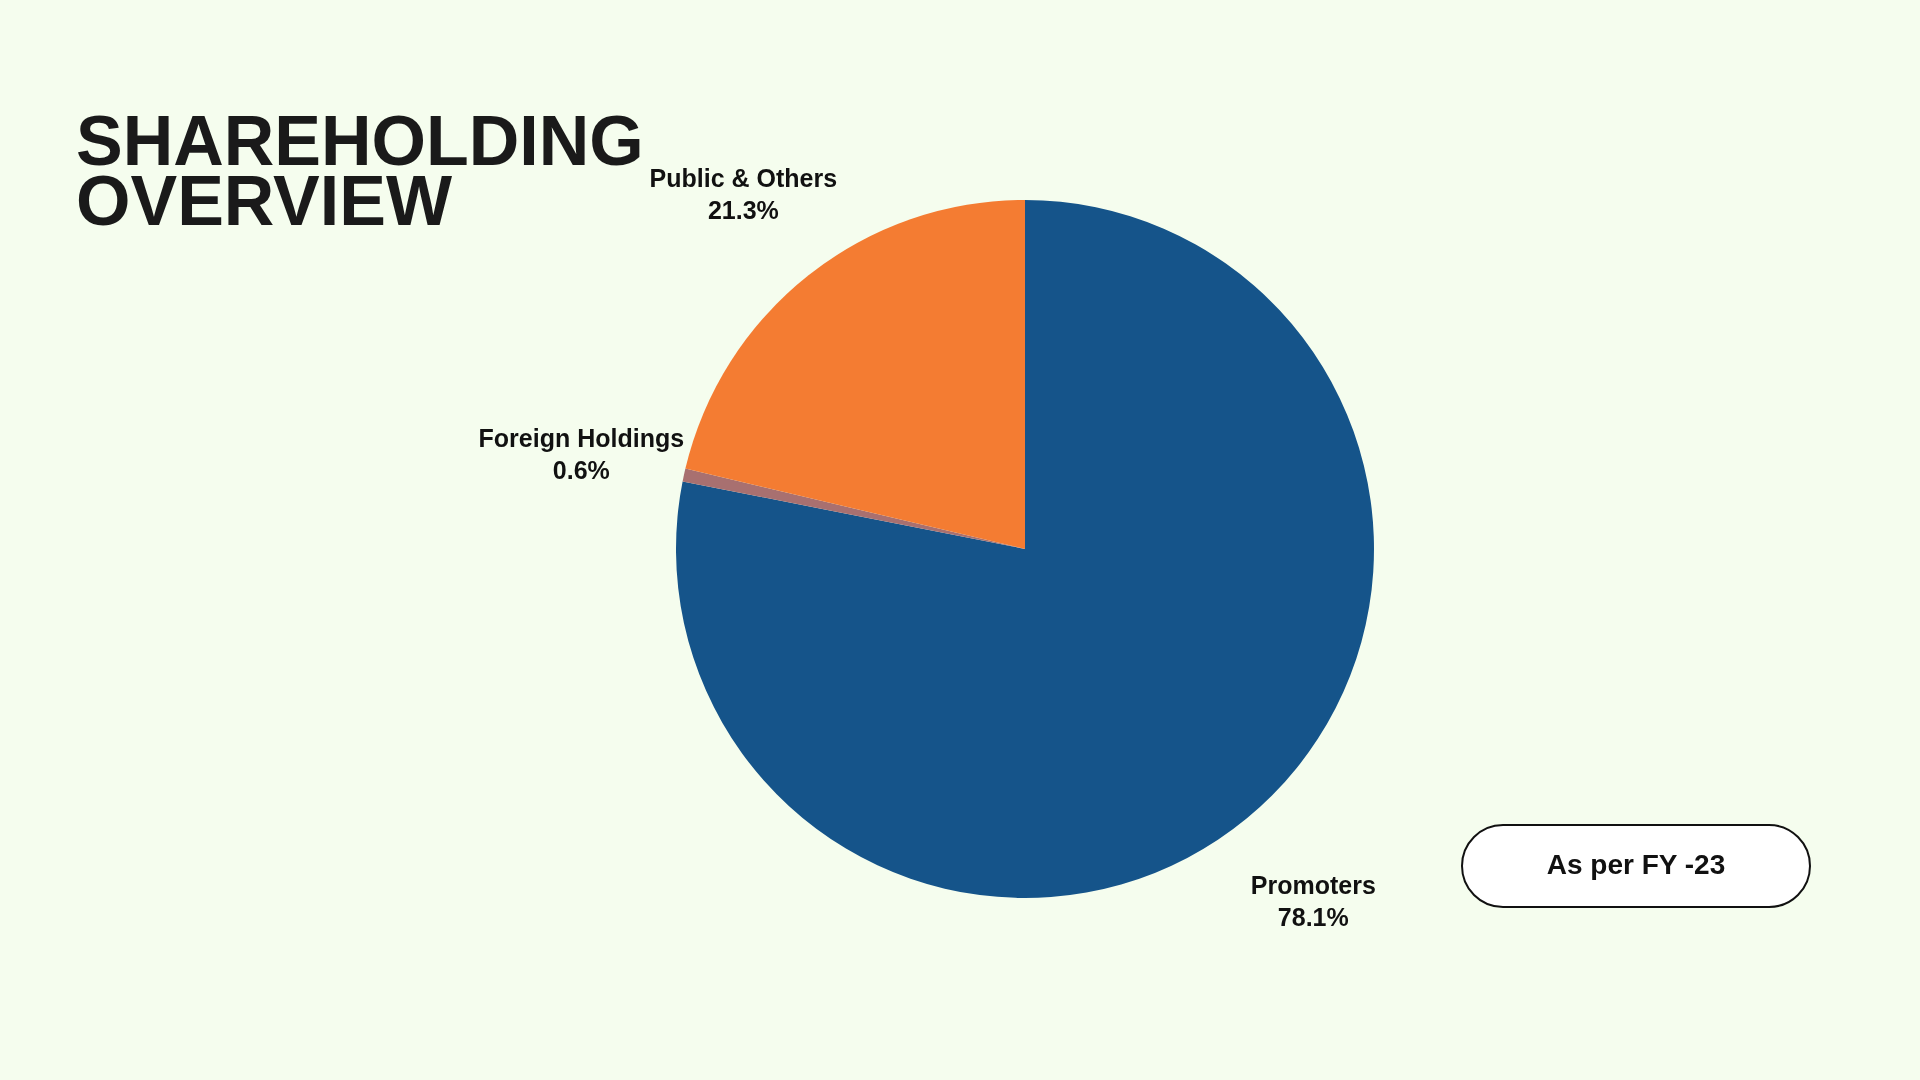 The width and height of the screenshot is (1920, 1080). I want to click on text: As per FY -23, so click(1636, 864).